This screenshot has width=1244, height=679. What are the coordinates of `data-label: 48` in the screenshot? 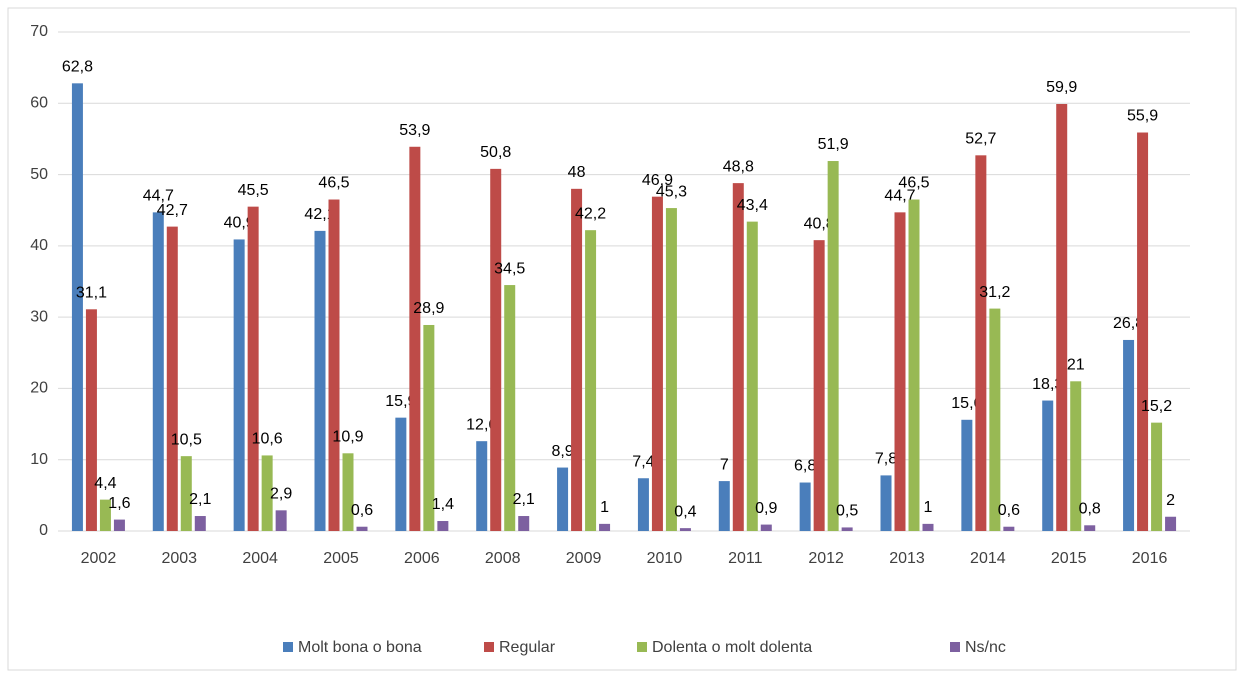 It's located at (577, 172).